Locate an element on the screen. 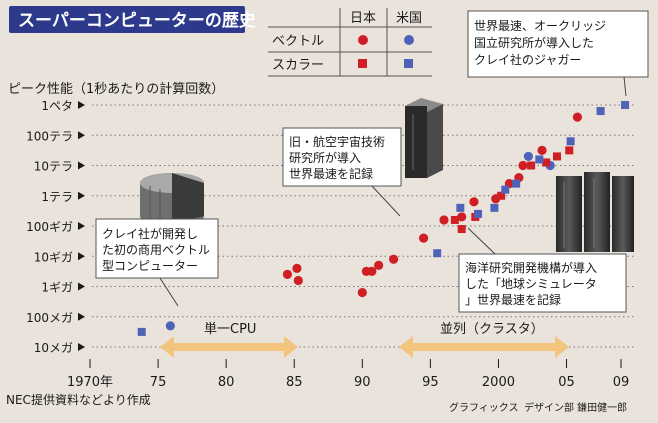 The height and width of the screenshot is (423, 658). legend-col-us: 米国 is located at coordinates (409, 18).